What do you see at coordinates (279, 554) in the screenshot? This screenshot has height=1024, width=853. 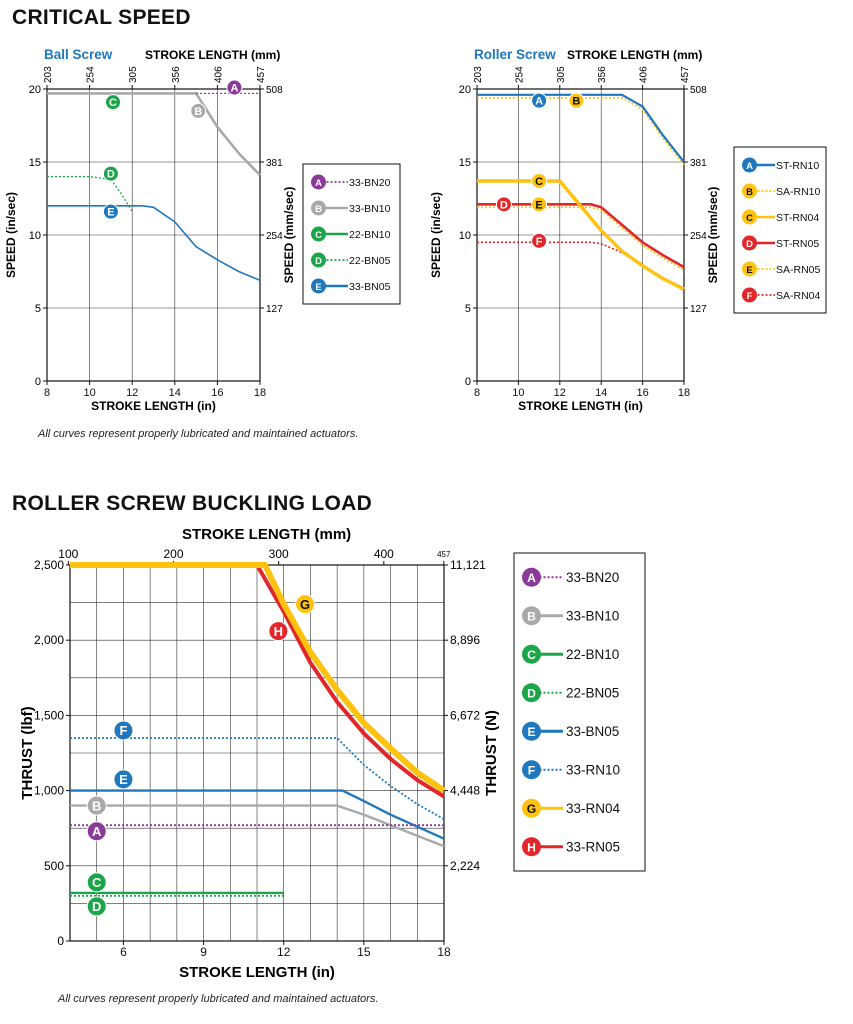 I see `x2-tick-label: 300` at bounding box center [279, 554].